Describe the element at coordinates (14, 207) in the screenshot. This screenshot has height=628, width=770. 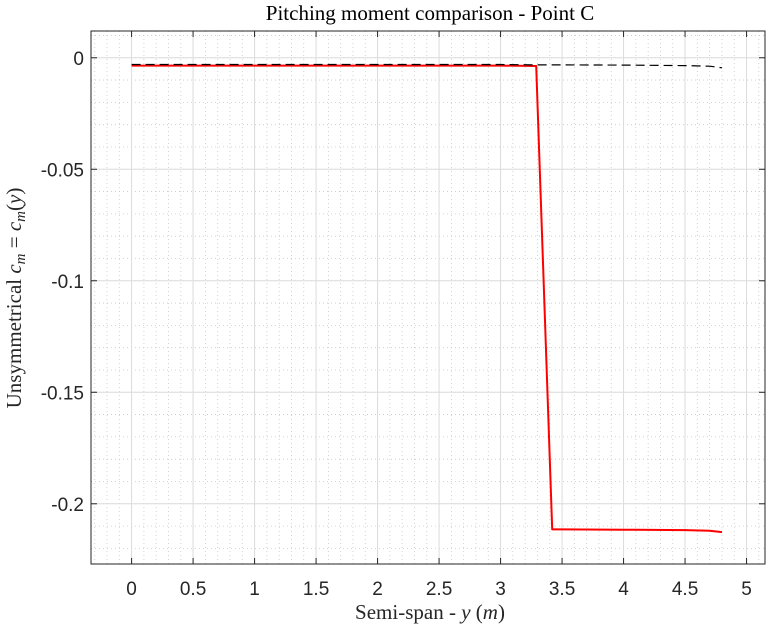
I see `y-label-arg-open: (` at that location.